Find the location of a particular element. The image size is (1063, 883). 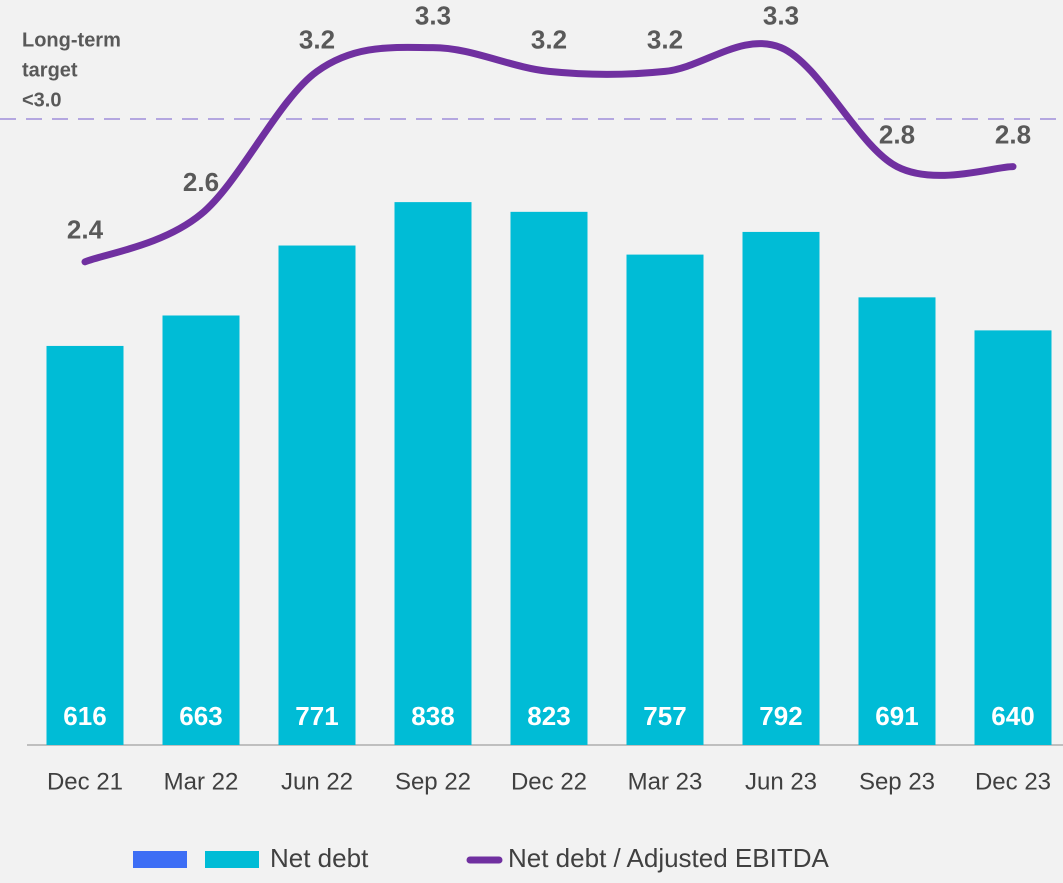

x-tick-label: Sep 22 is located at coordinates (433, 781).